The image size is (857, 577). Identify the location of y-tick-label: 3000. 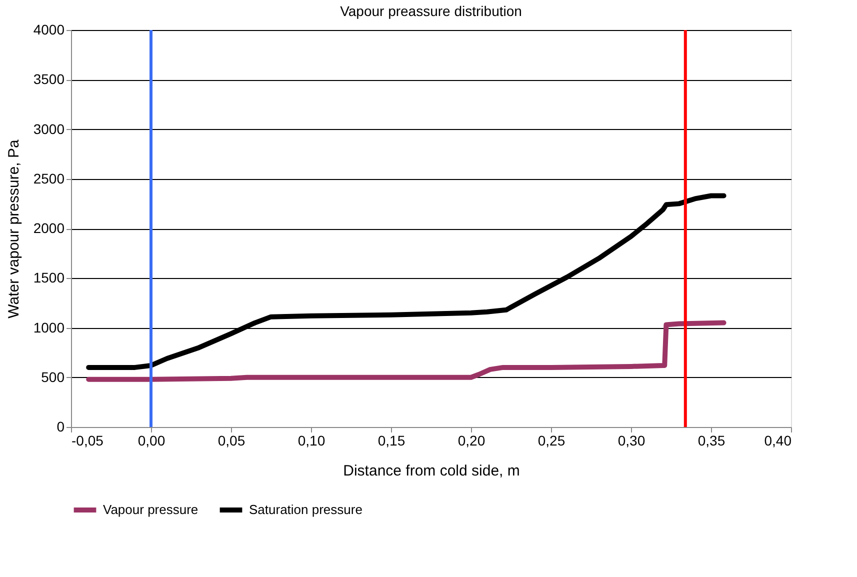
(49, 128).